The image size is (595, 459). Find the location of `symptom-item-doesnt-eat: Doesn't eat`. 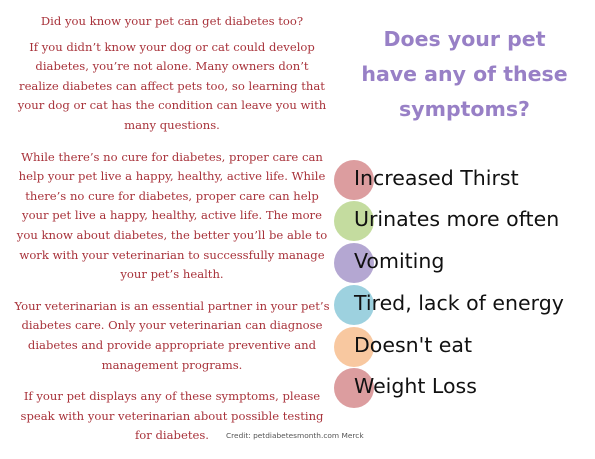

symptom-item-doesnt-eat: Doesn't eat is located at coordinates (464, 348).